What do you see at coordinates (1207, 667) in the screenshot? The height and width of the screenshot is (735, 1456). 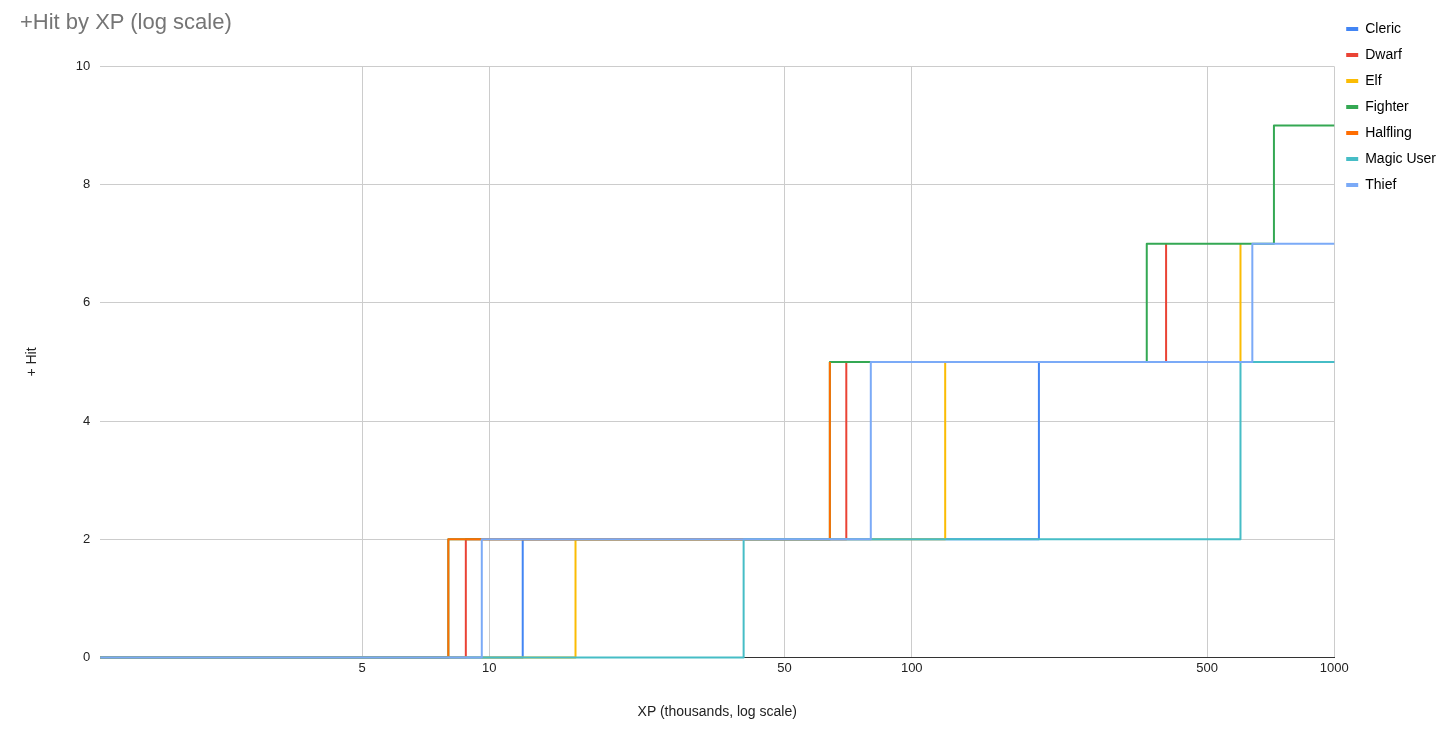 I see `x-tick-label: 500` at bounding box center [1207, 667].